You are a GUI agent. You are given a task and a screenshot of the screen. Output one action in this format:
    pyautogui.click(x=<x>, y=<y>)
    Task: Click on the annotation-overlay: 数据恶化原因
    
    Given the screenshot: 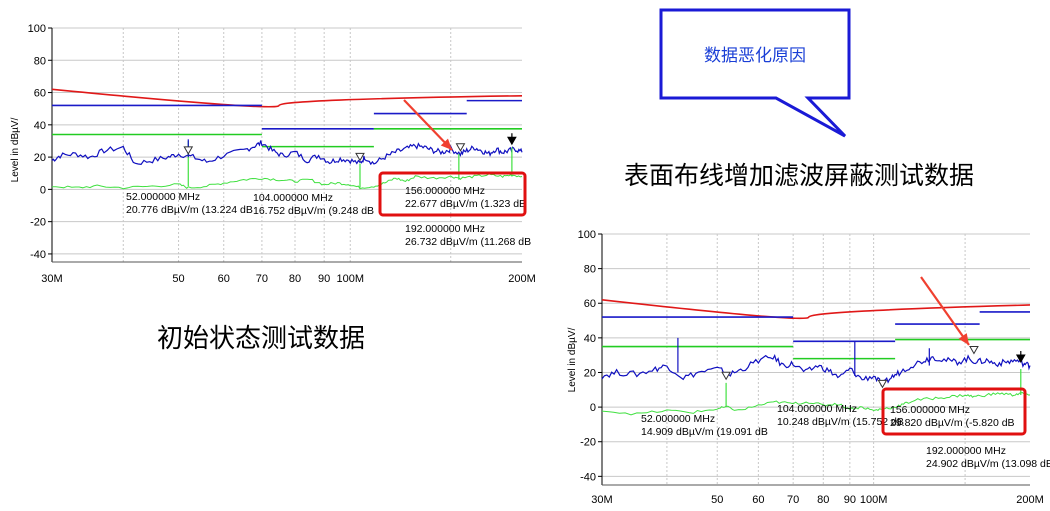 What is the action you would take?
    pyautogui.click(x=755, y=73)
    